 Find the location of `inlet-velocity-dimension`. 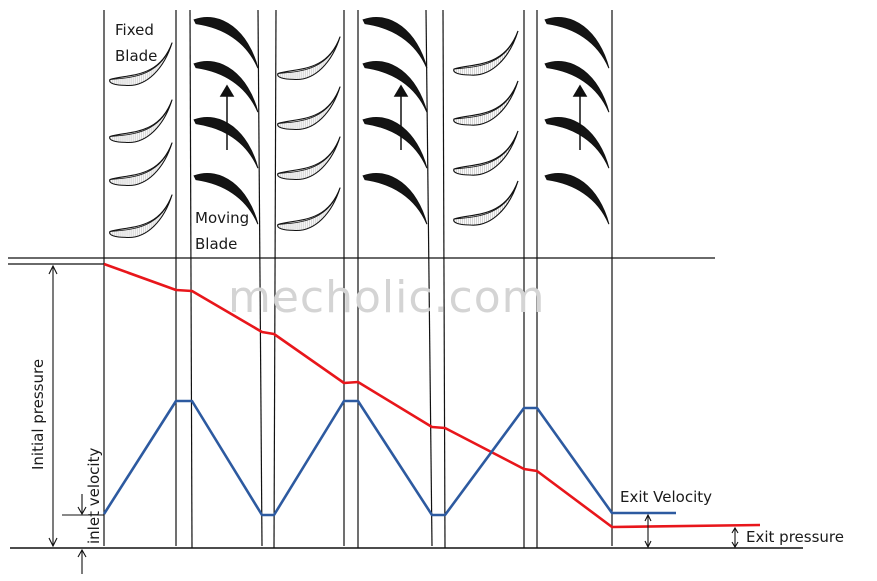

inlet-velocity-dimension is located at coordinates (83, 534).